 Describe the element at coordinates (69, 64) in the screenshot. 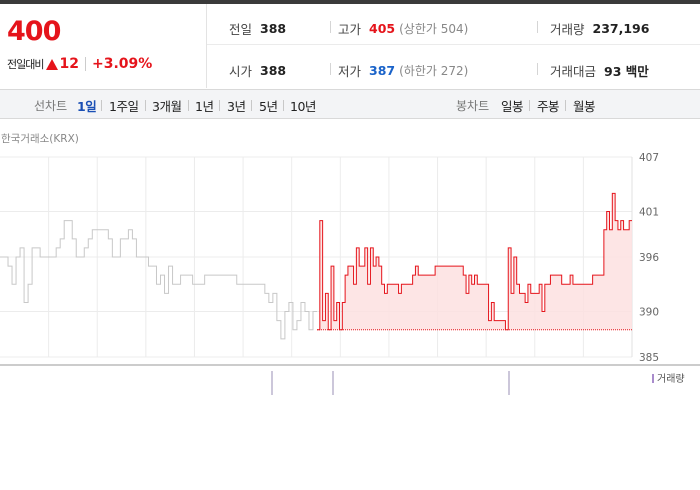

I see `change-amount: 12` at that location.